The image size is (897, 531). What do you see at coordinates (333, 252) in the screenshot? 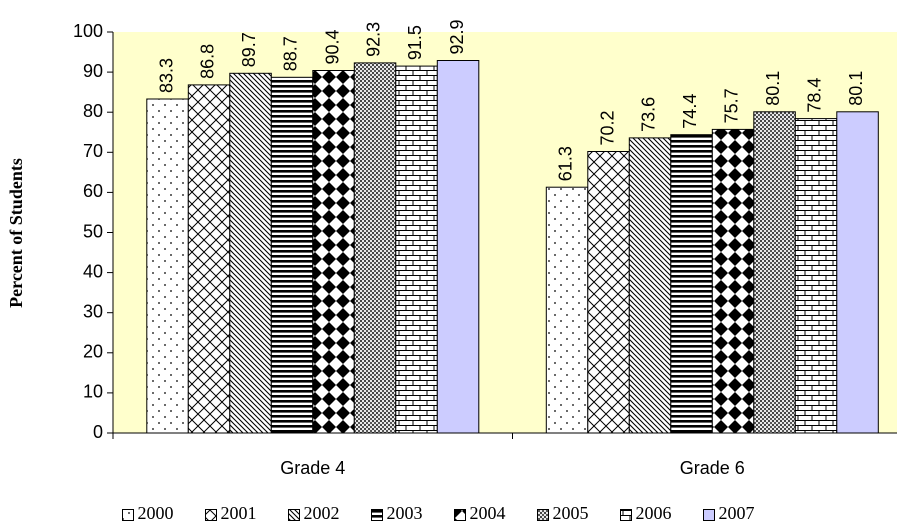
I see `bar-grade-4-2004` at bounding box center [333, 252].